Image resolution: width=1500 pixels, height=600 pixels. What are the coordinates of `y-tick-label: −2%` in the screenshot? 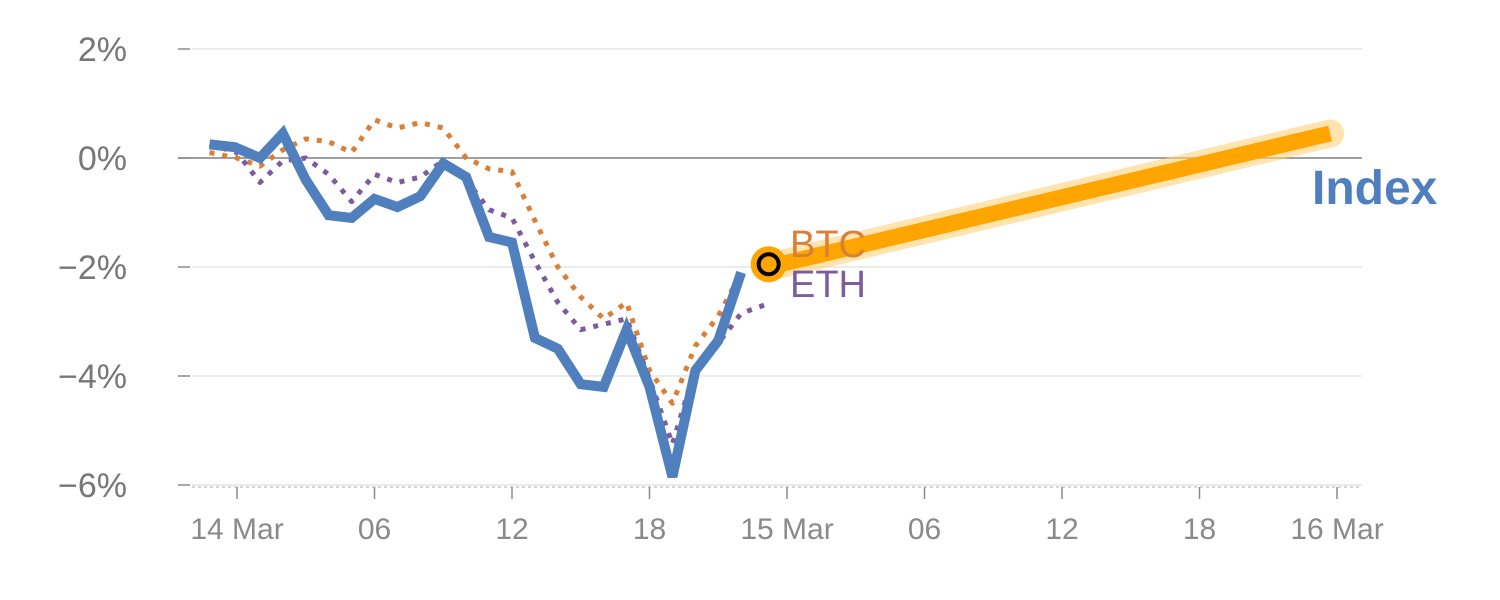 It's located at (92, 268).